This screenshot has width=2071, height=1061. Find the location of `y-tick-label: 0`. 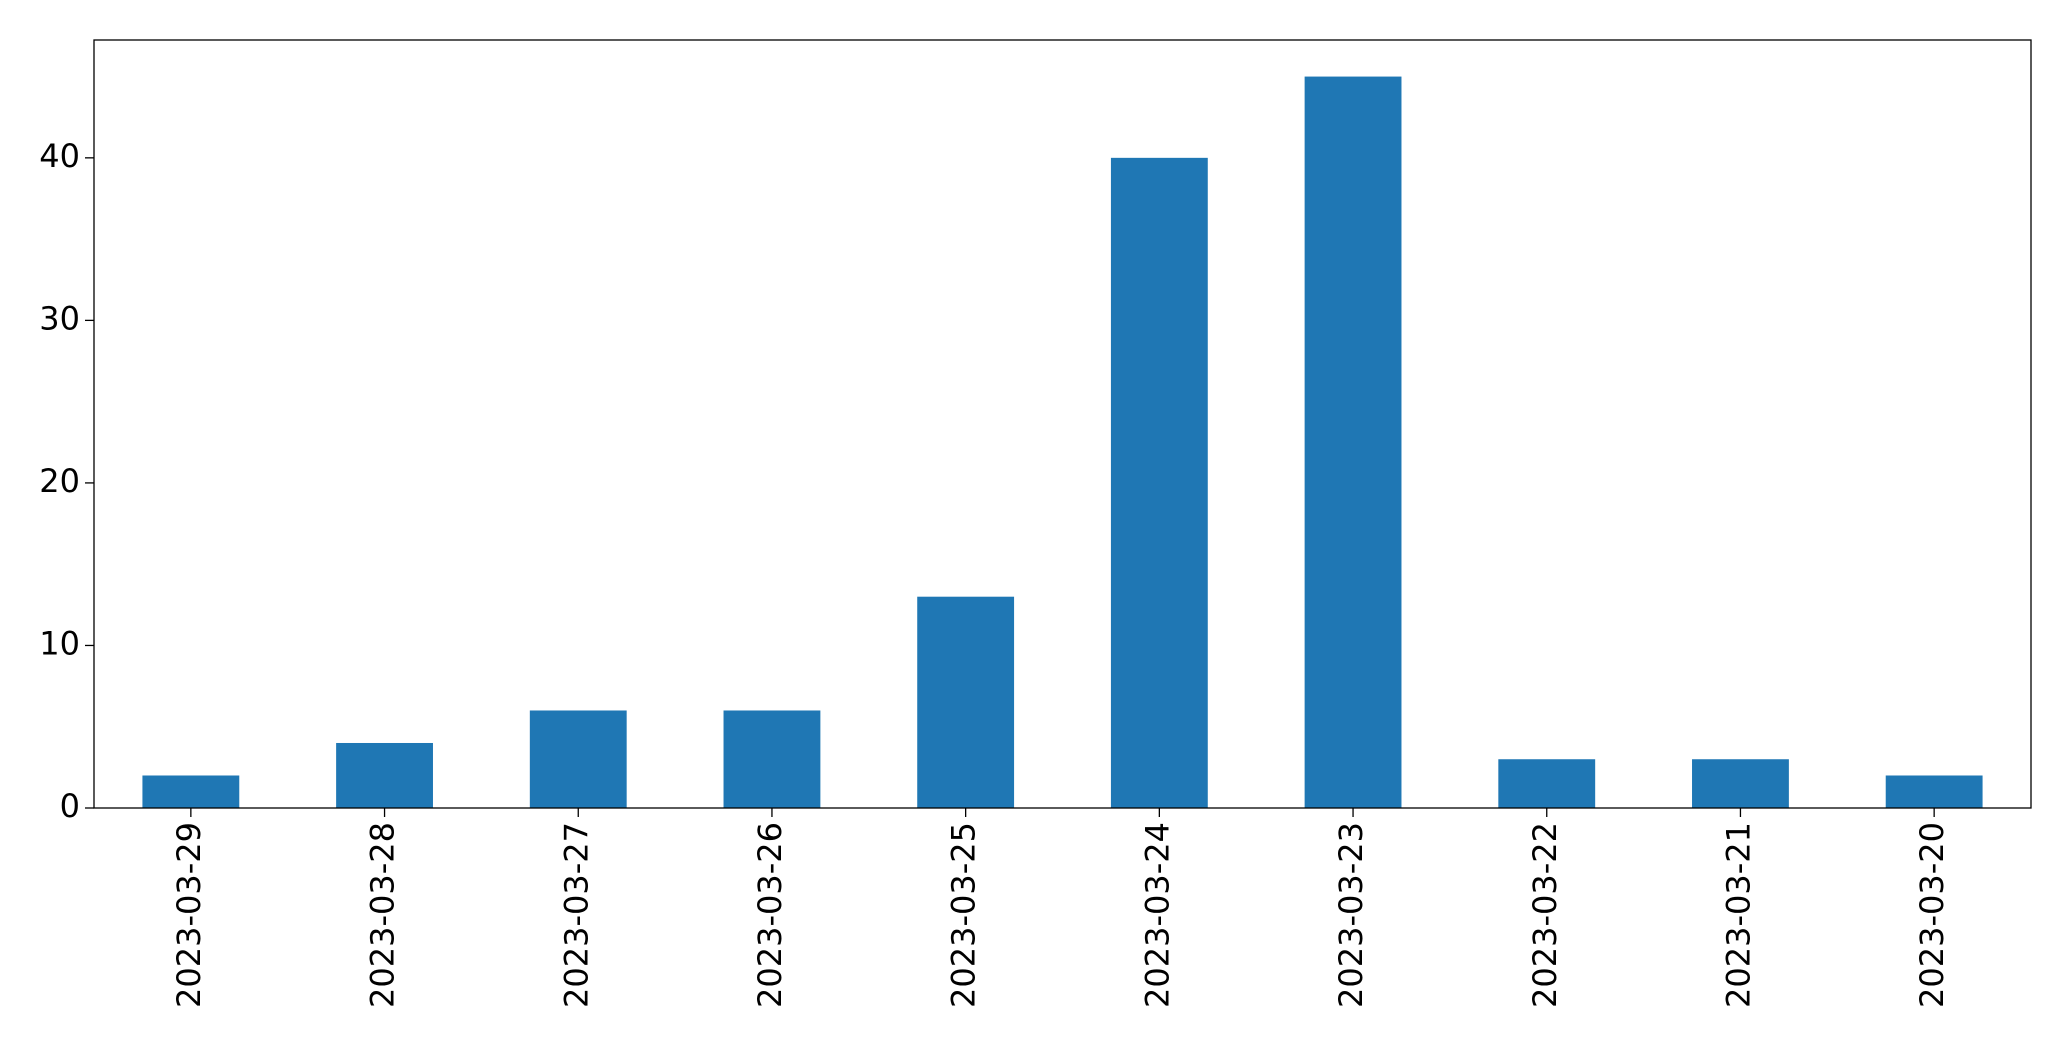

y-tick-label: 0 is located at coordinates (70, 806).